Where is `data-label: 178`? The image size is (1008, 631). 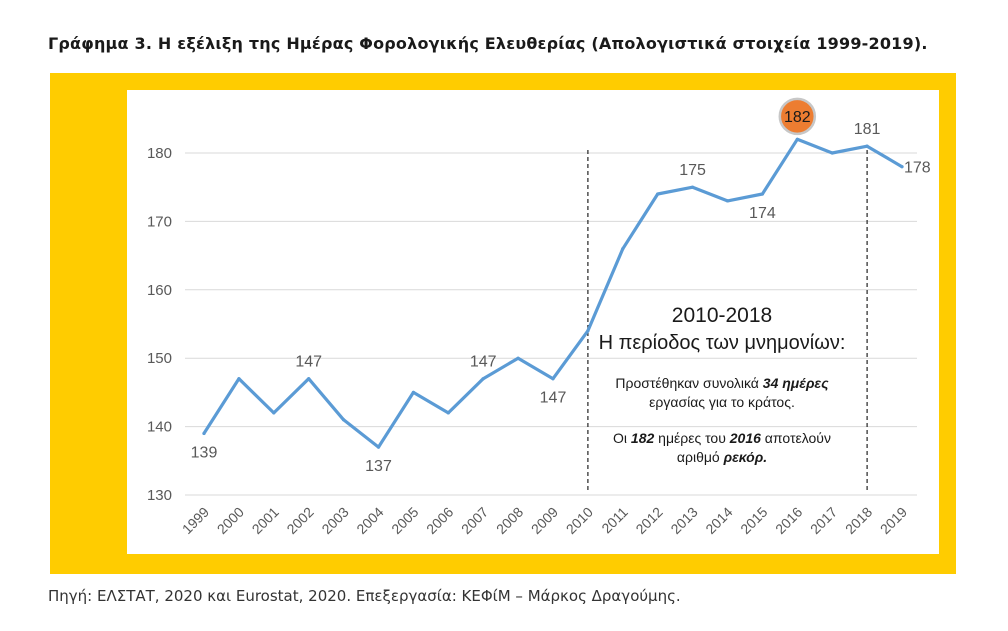
data-label: 178 is located at coordinates (917, 168).